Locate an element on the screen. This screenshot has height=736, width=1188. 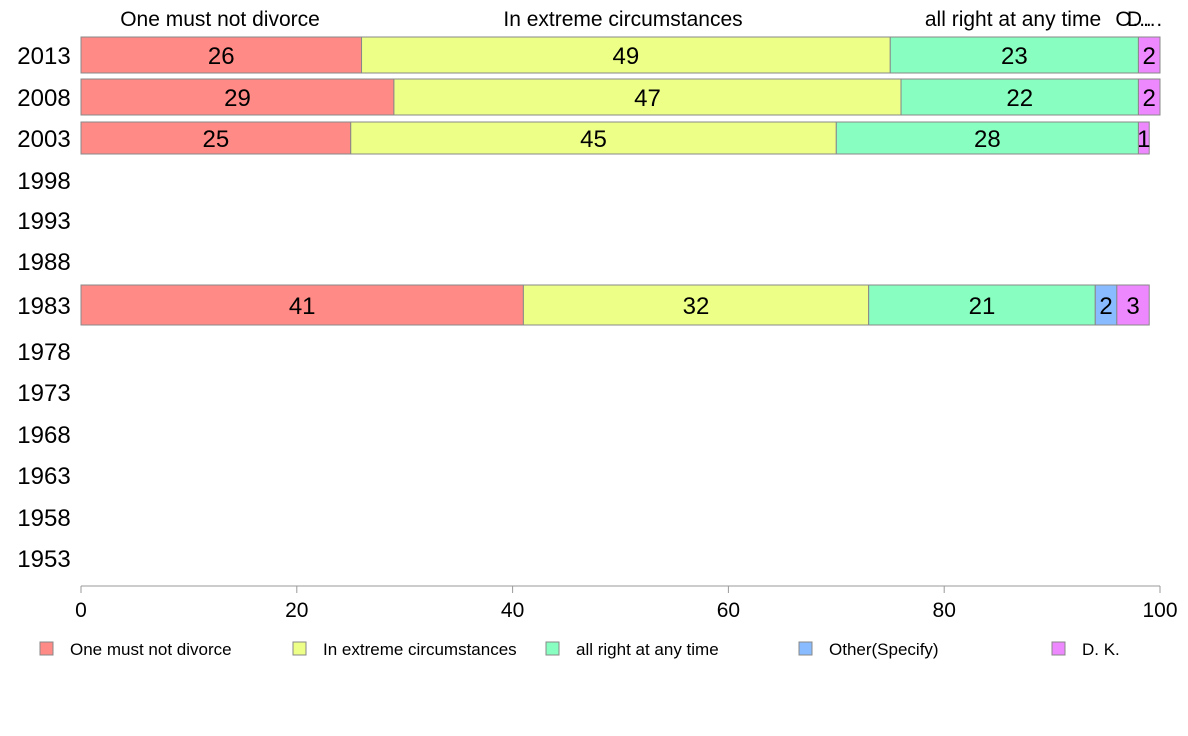
bar-value-label: 26 is located at coordinates (221, 56).